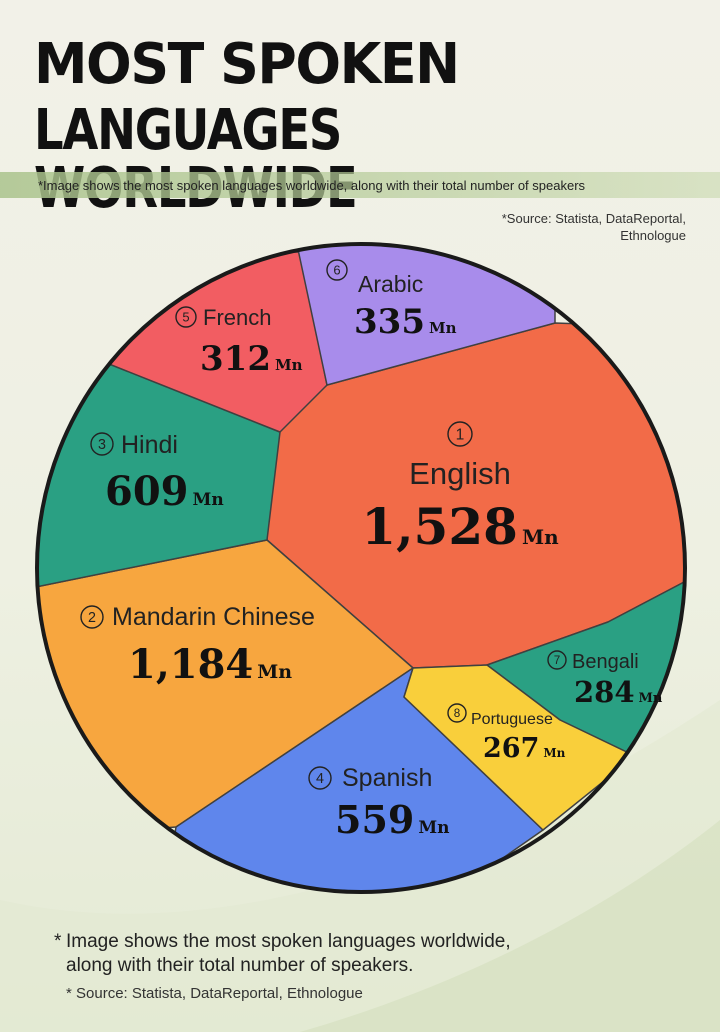  What do you see at coordinates (593, 218) in the screenshot?
I see `source-top-line1: *Source: Statista, DataReportal,` at bounding box center [593, 218].